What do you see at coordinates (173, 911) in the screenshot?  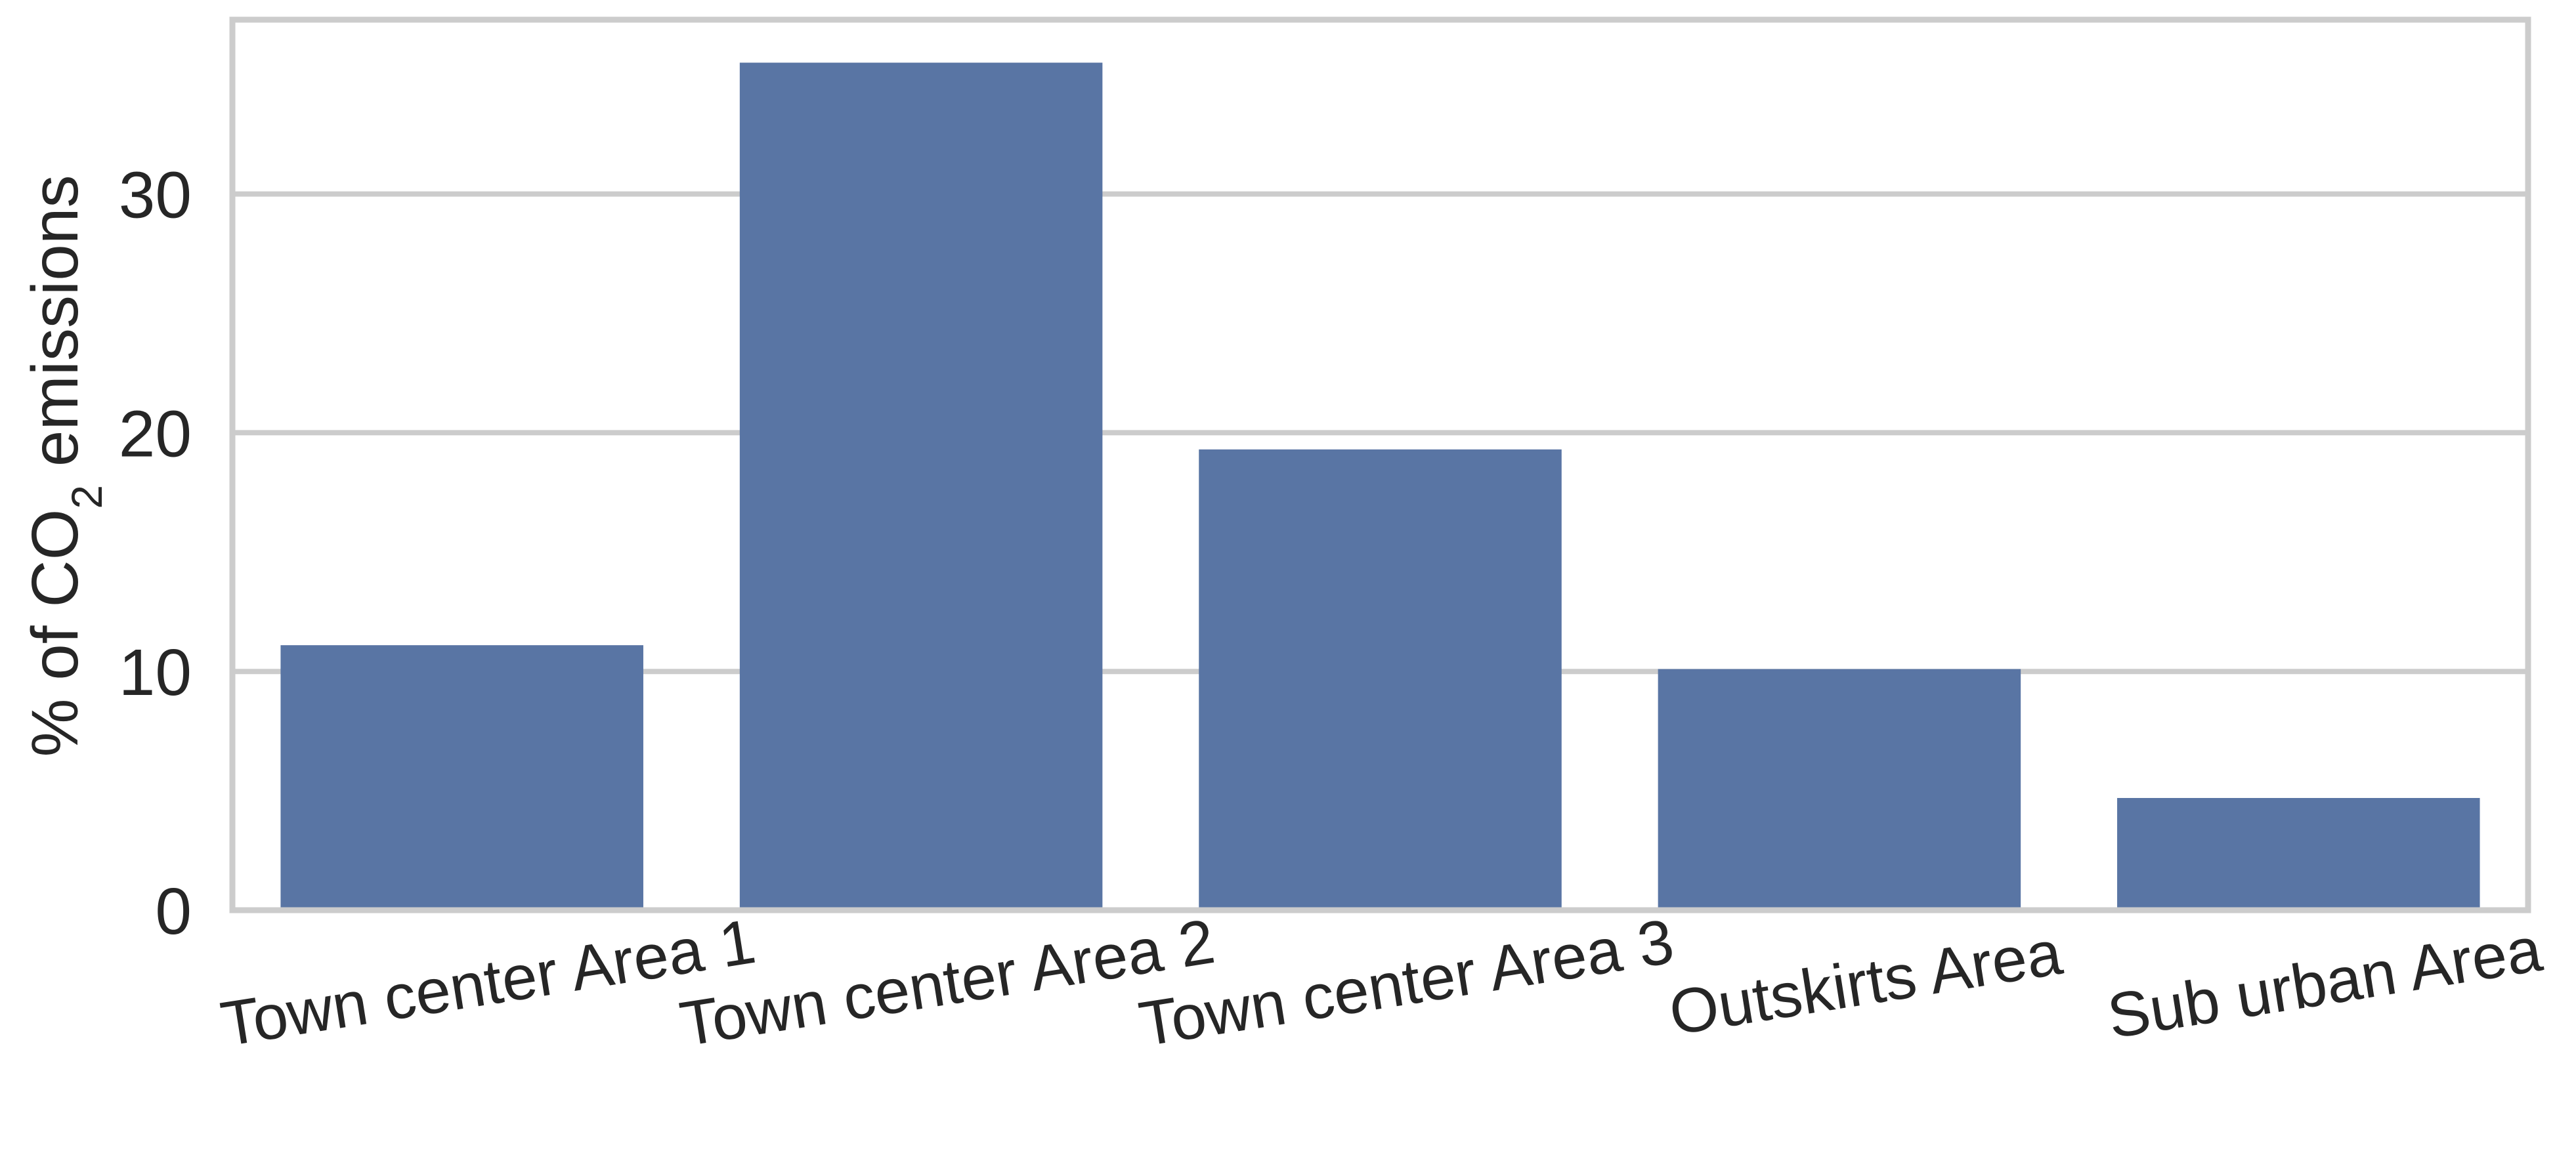 I see `y-tick-label: 0` at bounding box center [173, 911].